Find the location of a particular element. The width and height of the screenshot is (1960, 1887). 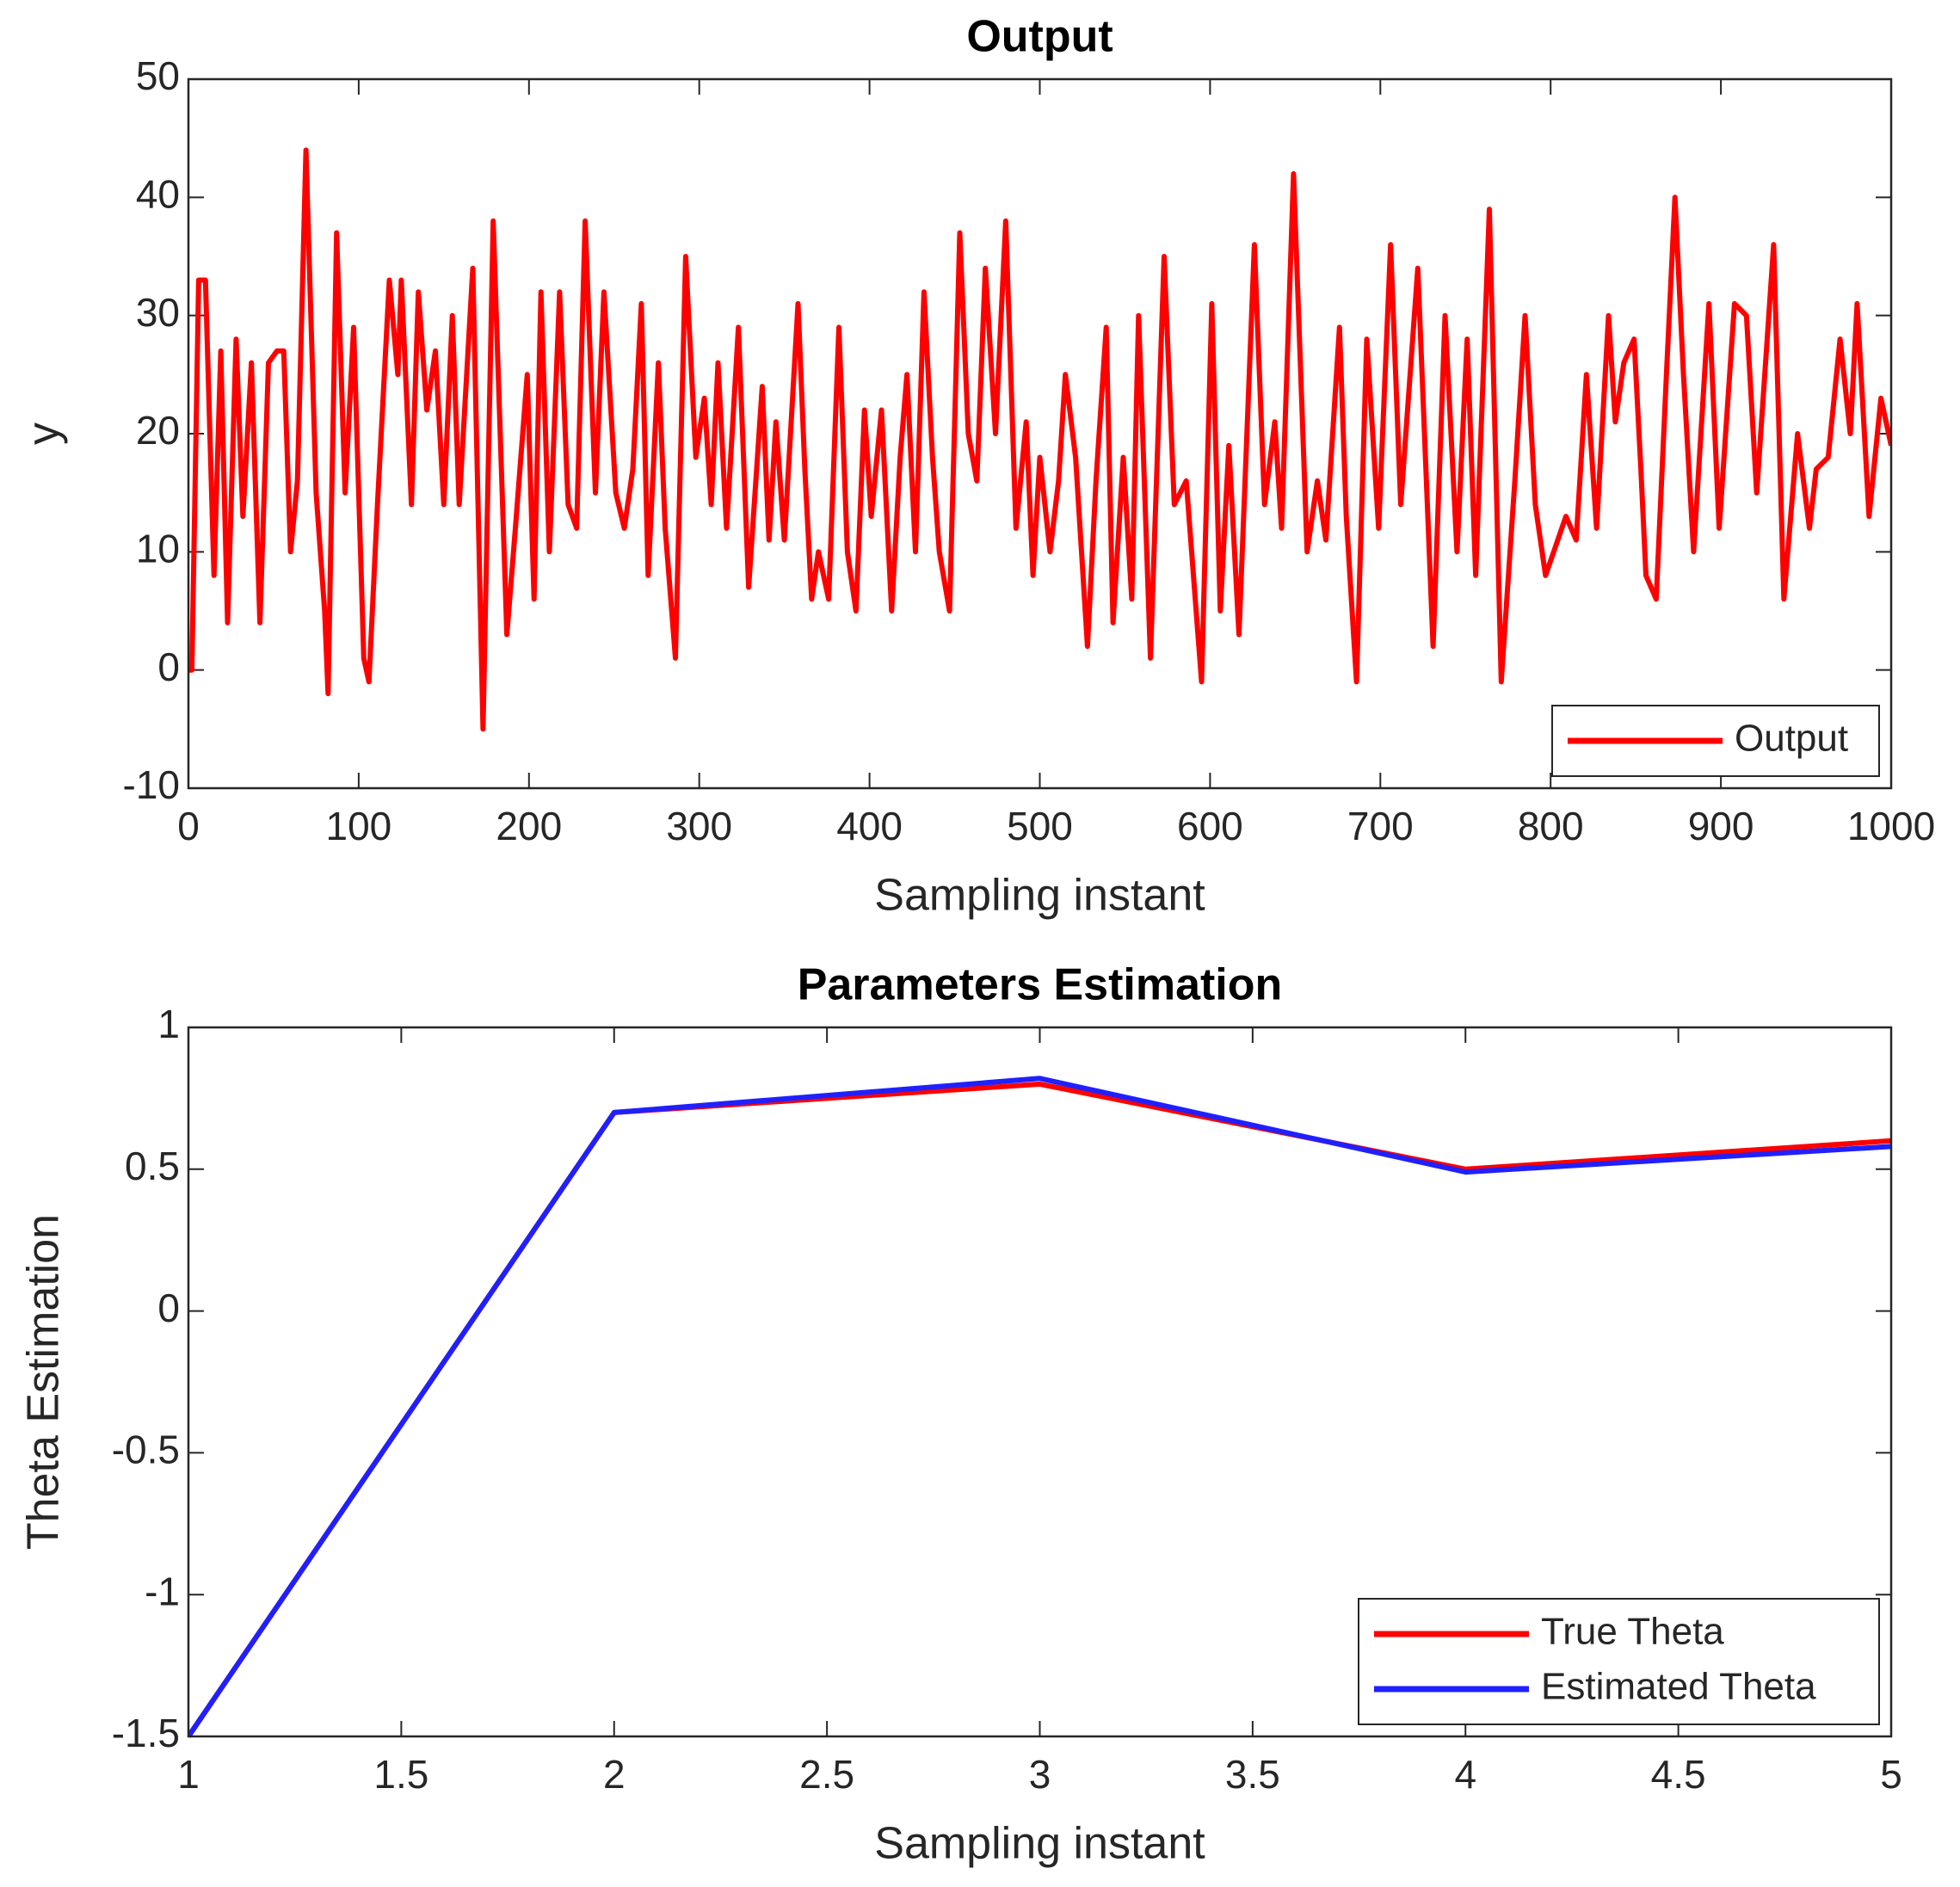

x-tick-label: 3 is located at coordinates (1040, 1774).